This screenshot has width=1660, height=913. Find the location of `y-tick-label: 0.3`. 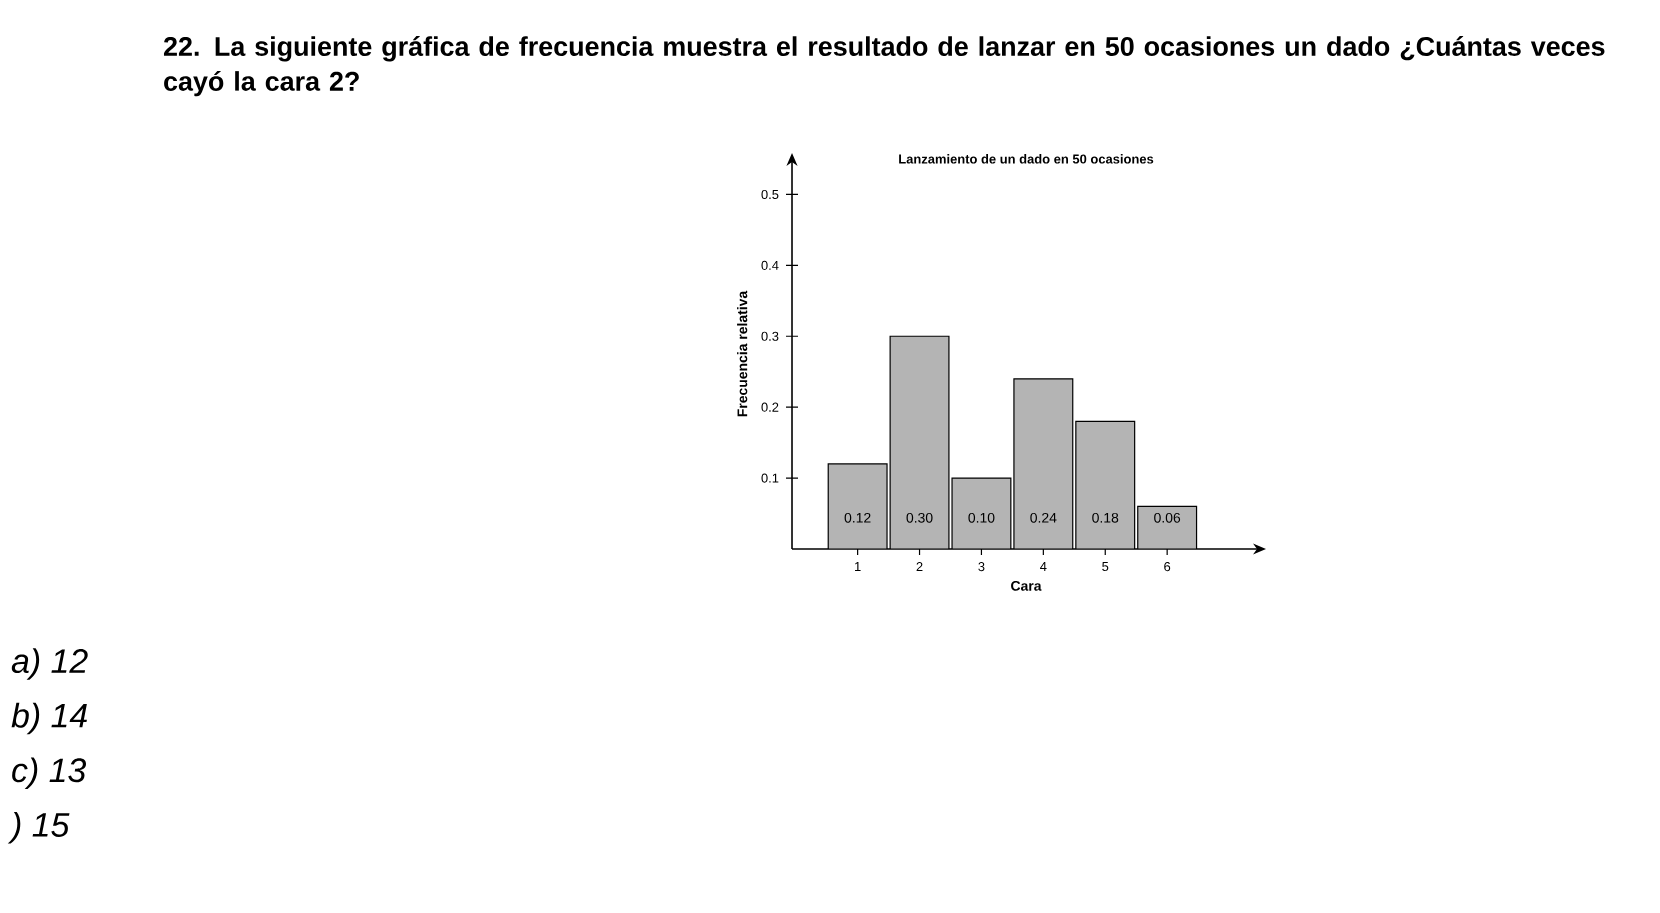

y-tick-label: 0.3 is located at coordinates (770, 336).